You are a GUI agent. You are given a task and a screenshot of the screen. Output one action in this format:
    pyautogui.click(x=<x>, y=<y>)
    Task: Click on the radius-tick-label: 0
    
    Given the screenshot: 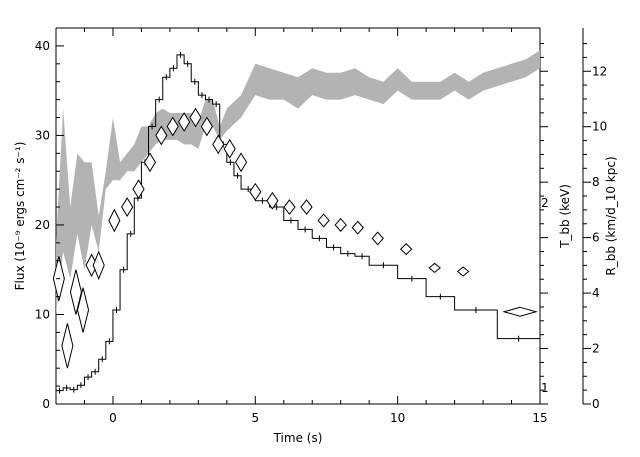 What is the action you would take?
    pyautogui.click(x=596, y=404)
    